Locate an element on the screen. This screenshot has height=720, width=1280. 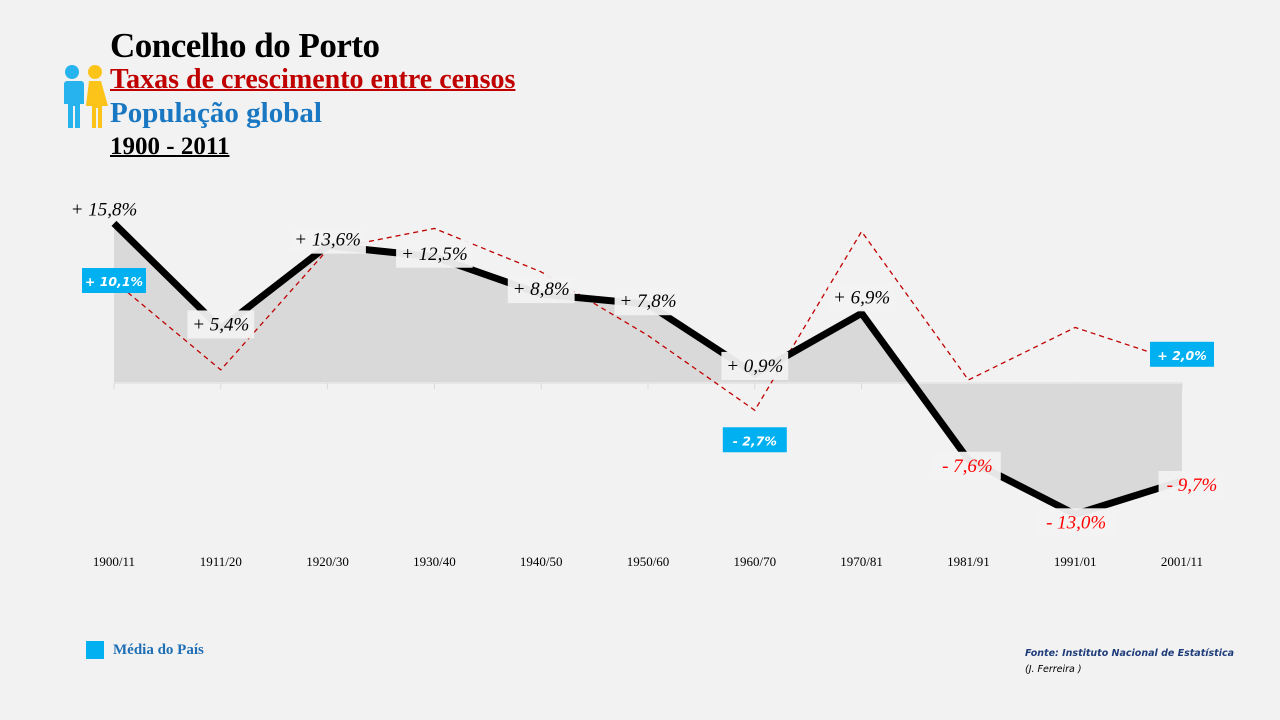
porto-value-label: + 8,8% is located at coordinates (541, 289).